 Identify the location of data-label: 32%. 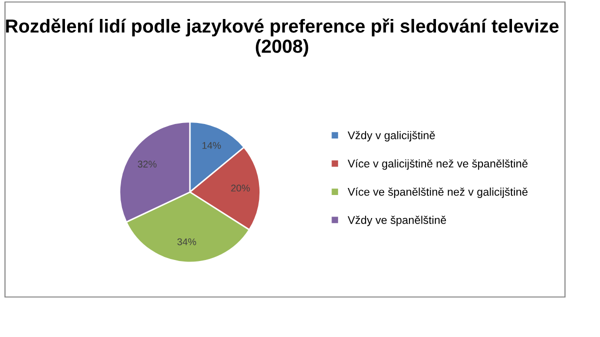
(147, 164).